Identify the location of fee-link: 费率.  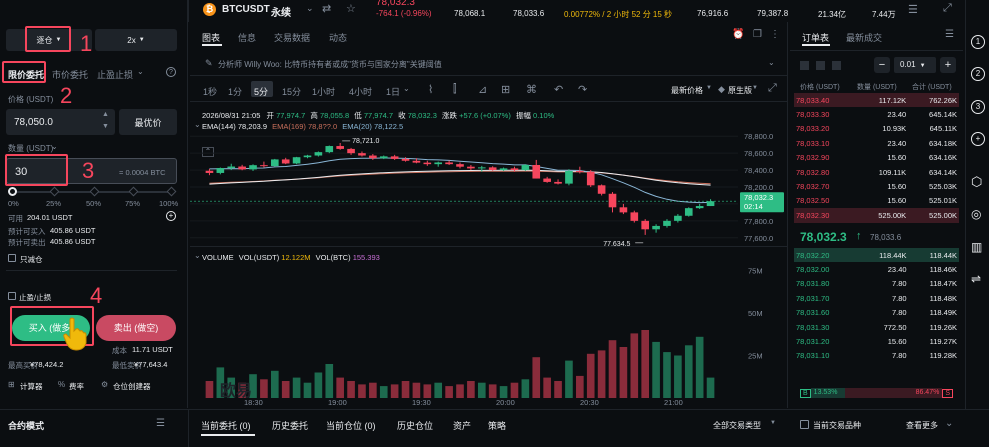
(76, 386).